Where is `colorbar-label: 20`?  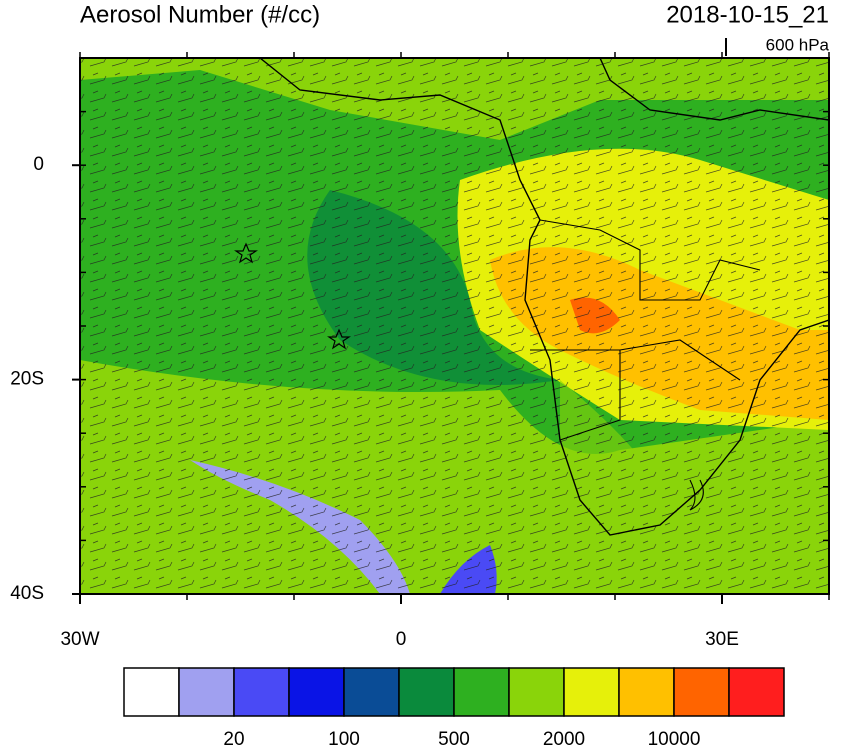 colorbar-label: 20 is located at coordinates (233, 739).